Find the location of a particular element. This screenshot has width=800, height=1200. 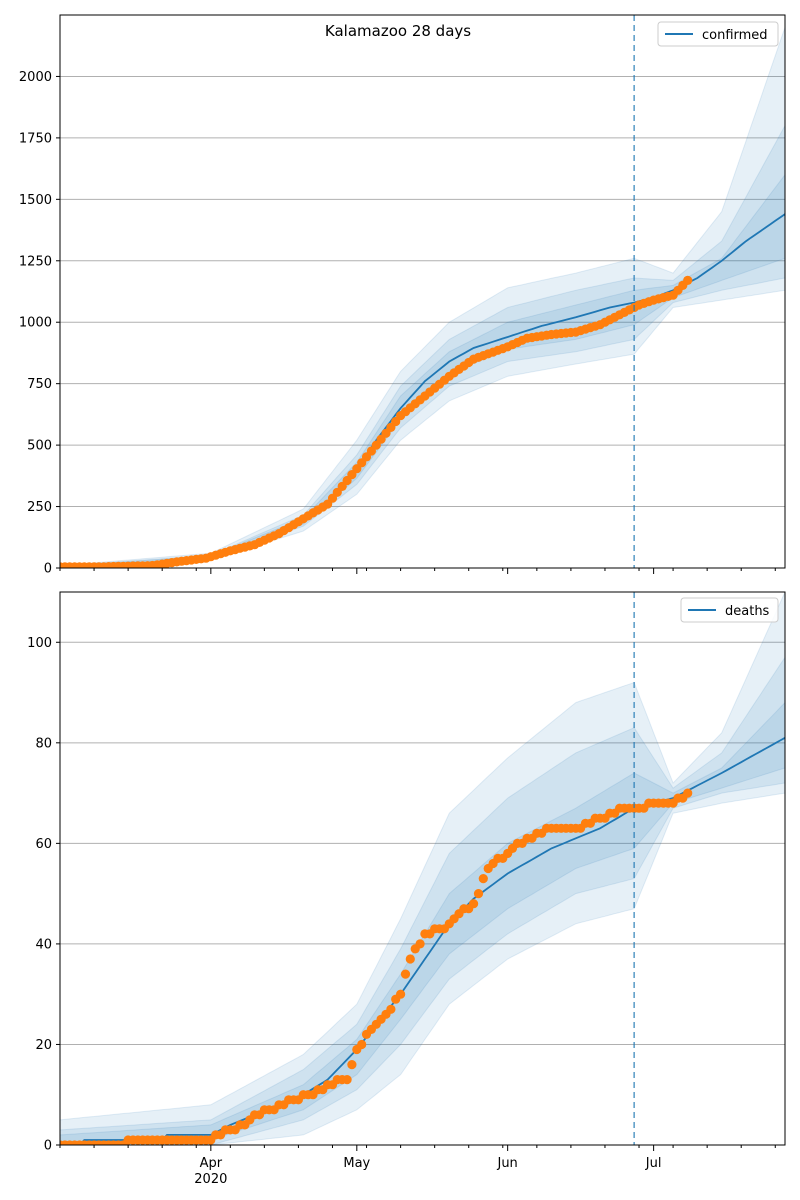

y-tick-label: 1750 is located at coordinates (35, 138).